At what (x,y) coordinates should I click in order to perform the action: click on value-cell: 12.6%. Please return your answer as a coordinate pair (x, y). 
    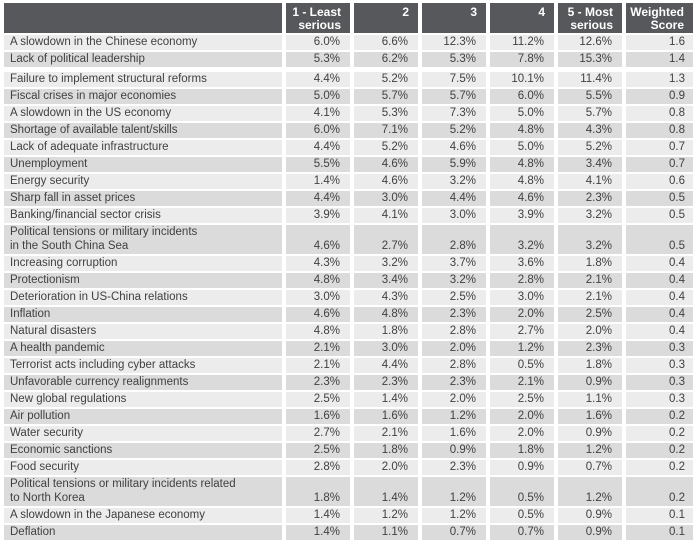
    Looking at the image, I should click on (590, 42).